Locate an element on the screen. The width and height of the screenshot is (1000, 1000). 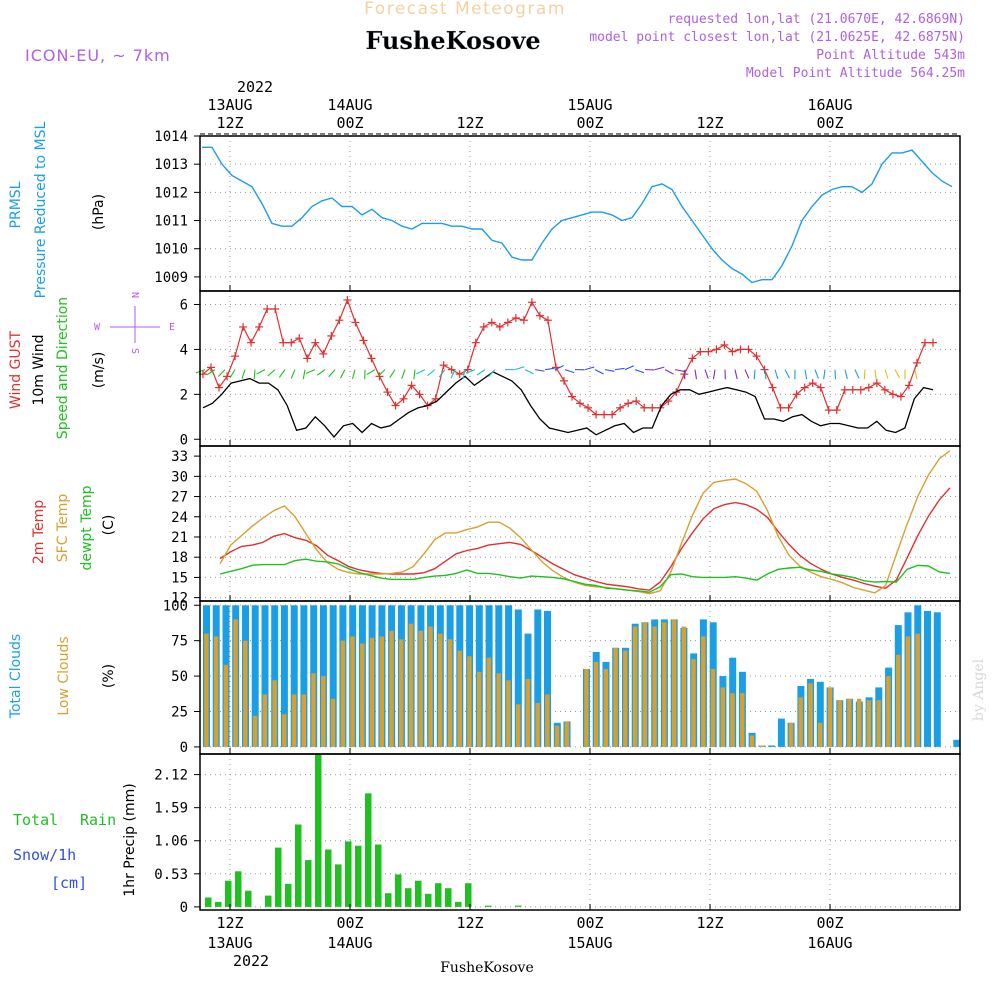
top-year: 2022 is located at coordinates (255, 87).